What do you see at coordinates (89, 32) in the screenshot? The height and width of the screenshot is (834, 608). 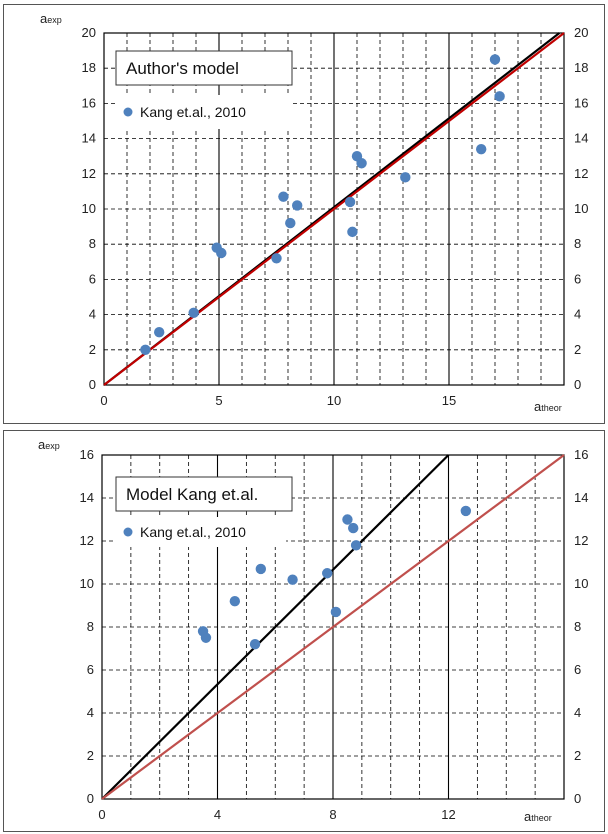 I see `y-tick-label: 20` at bounding box center [89, 32].